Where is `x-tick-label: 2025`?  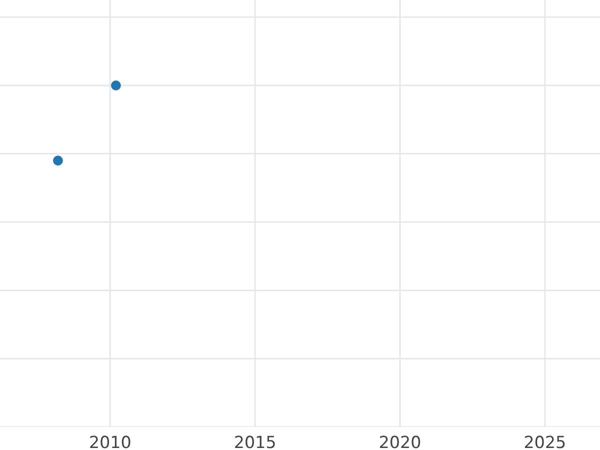
x-tick-label: 2025 is located at coordinates (544, 442).